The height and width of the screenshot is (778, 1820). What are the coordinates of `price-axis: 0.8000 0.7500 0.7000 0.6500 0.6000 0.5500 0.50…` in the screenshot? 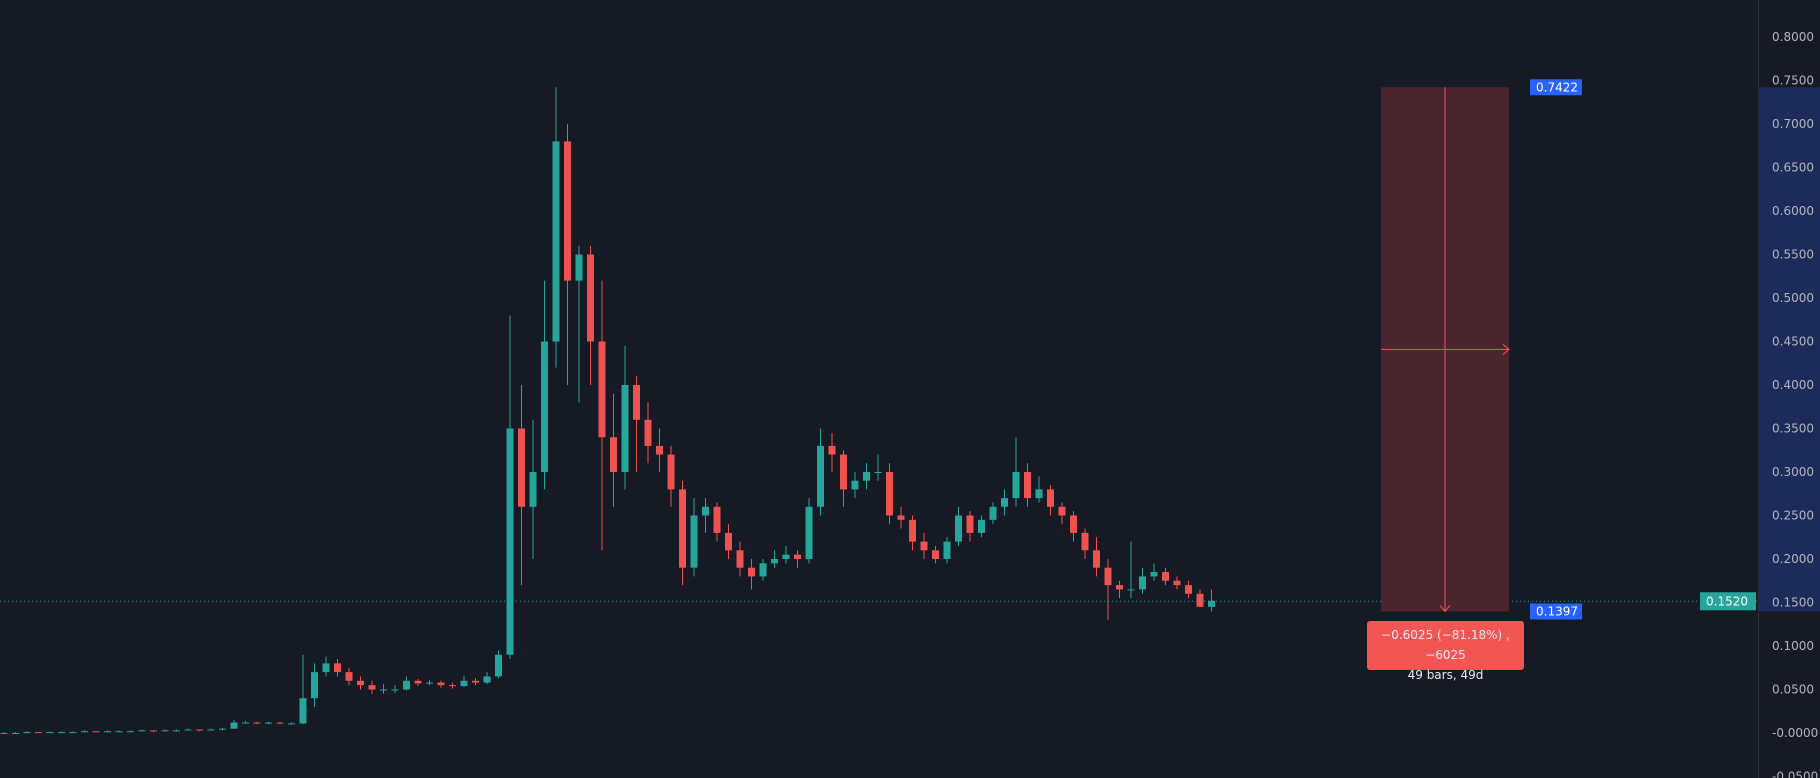 It's located at (1795, 404).